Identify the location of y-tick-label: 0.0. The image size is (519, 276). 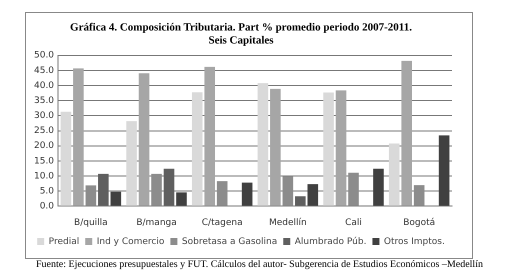
(47, 207).